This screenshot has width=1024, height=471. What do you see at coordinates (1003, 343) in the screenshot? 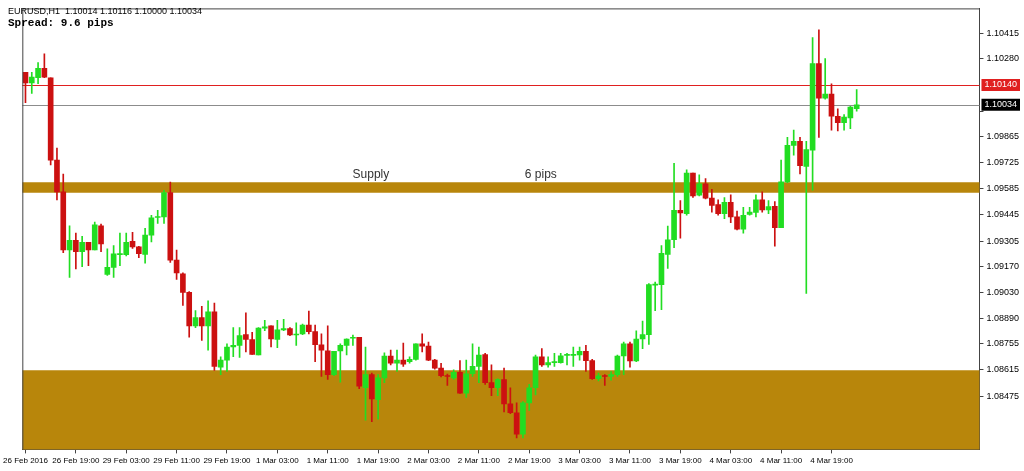
I see `y-tick-label: 1.08755` at bounding box center [1003, 343].